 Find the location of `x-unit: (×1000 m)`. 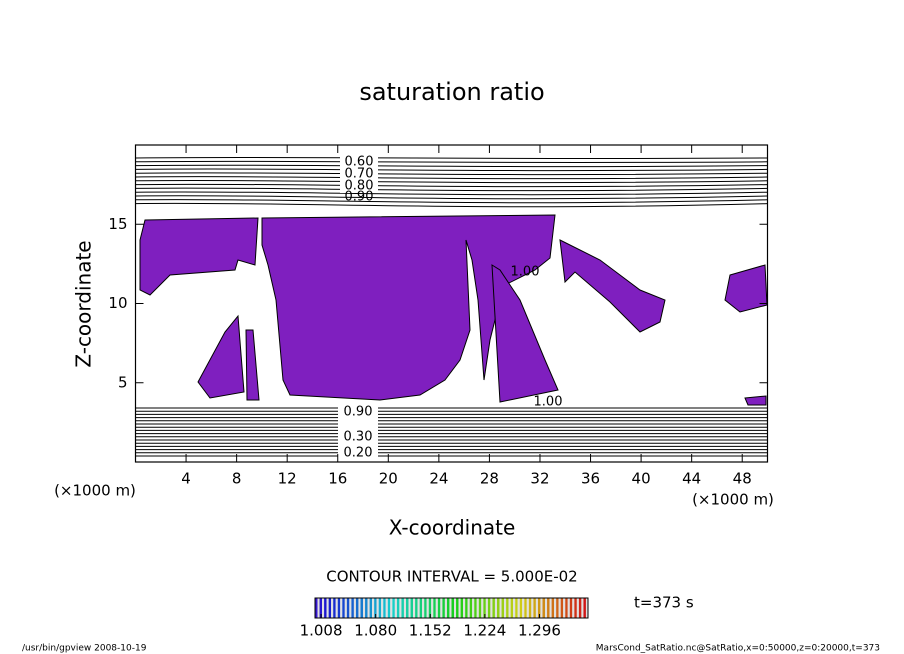

x-unit: (×1000 m) is located at coordinates (95, 491).